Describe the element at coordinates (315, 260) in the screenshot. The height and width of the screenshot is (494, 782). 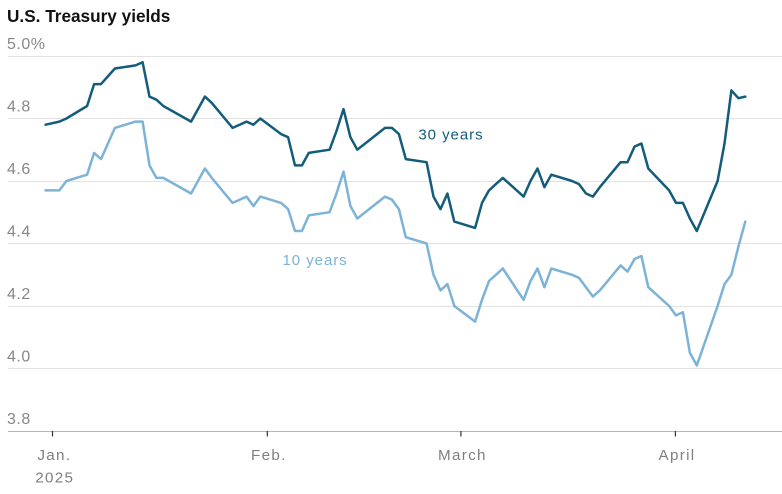
I see `svg-text: 10 years` at that location.